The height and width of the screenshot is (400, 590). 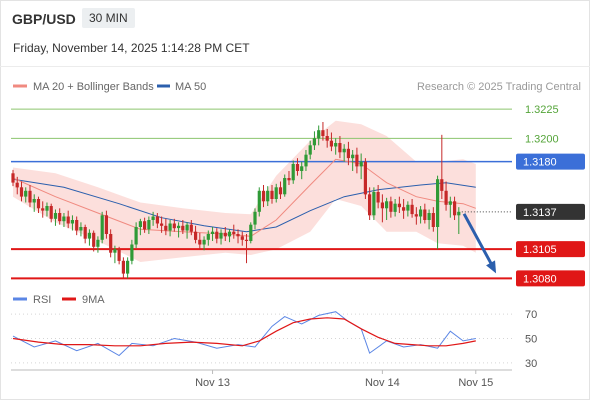 What do you see at coordinates (244, 205) in the screenshot?
I see `ma50-line` at bounding box center [244, 205].